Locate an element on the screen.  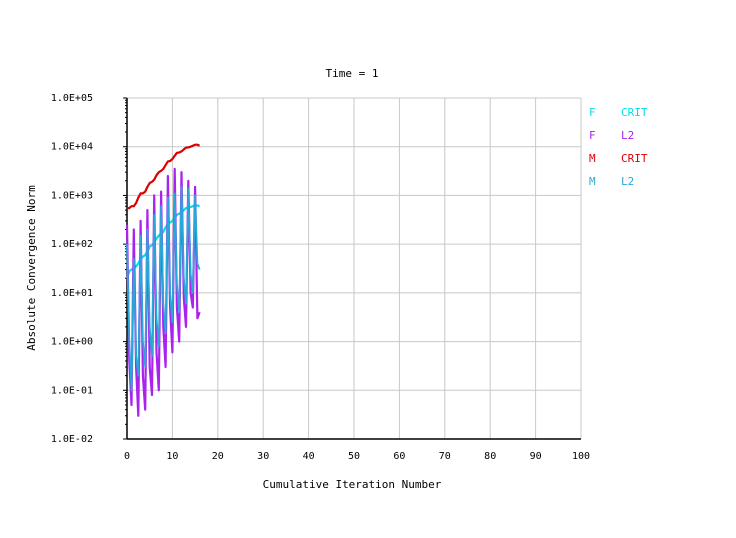
x-tick-label: 90 is located at coordinates (536, 456).